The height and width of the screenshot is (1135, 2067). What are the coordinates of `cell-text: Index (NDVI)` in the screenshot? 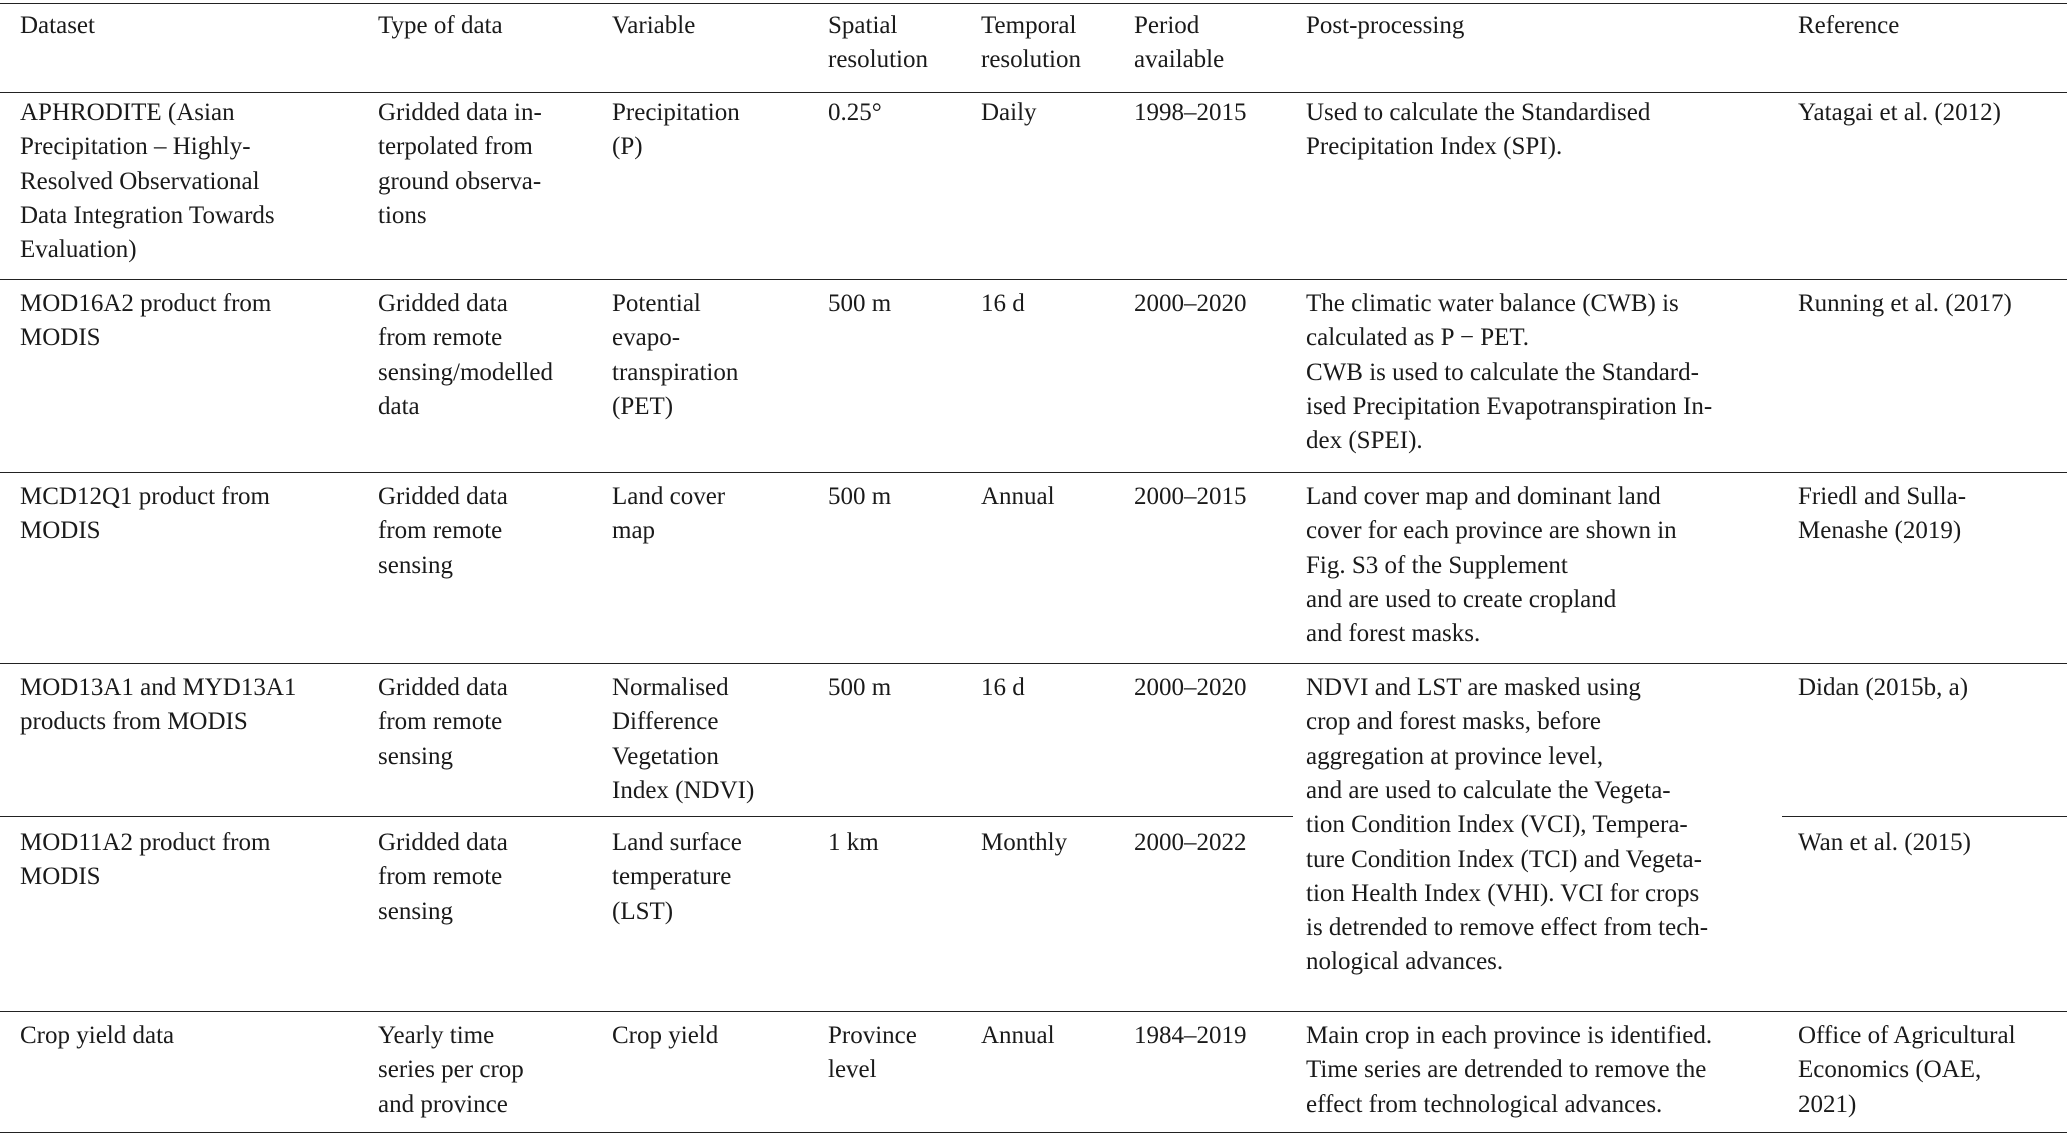 It's located at (683, 790).